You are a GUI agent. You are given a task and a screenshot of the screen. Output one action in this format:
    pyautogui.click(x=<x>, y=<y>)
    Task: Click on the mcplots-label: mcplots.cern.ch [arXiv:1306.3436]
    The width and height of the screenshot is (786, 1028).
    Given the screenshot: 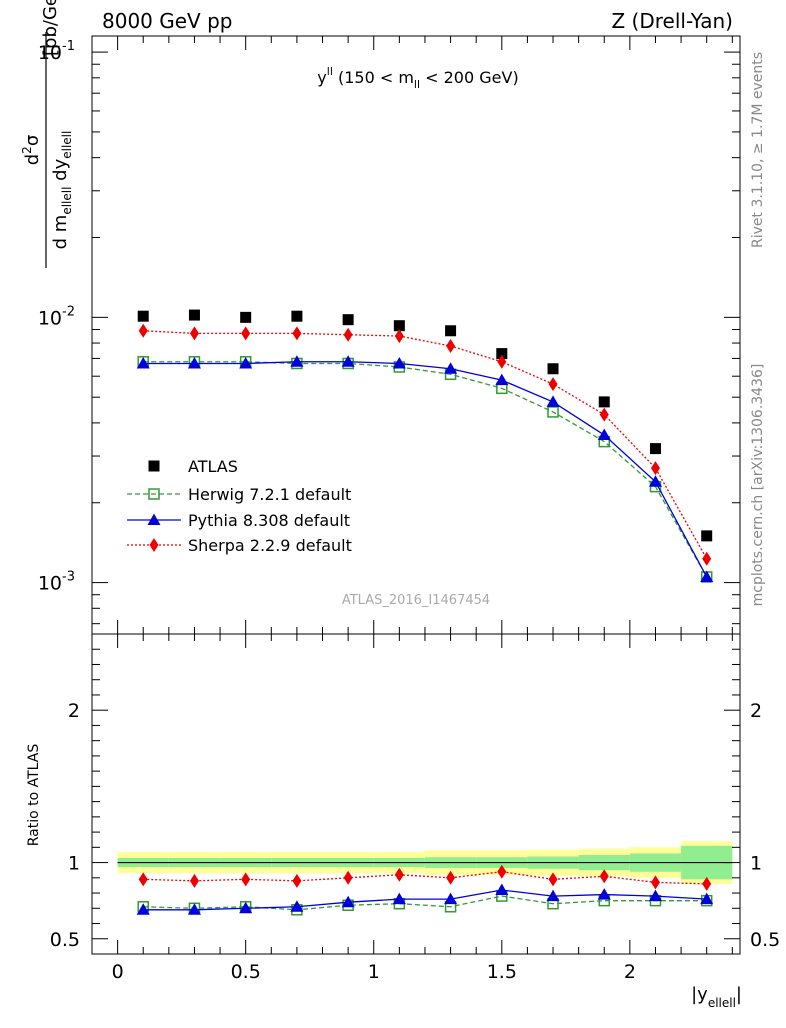 What is the action you would take?
    pyautogui.click(x=758, y=485)
    